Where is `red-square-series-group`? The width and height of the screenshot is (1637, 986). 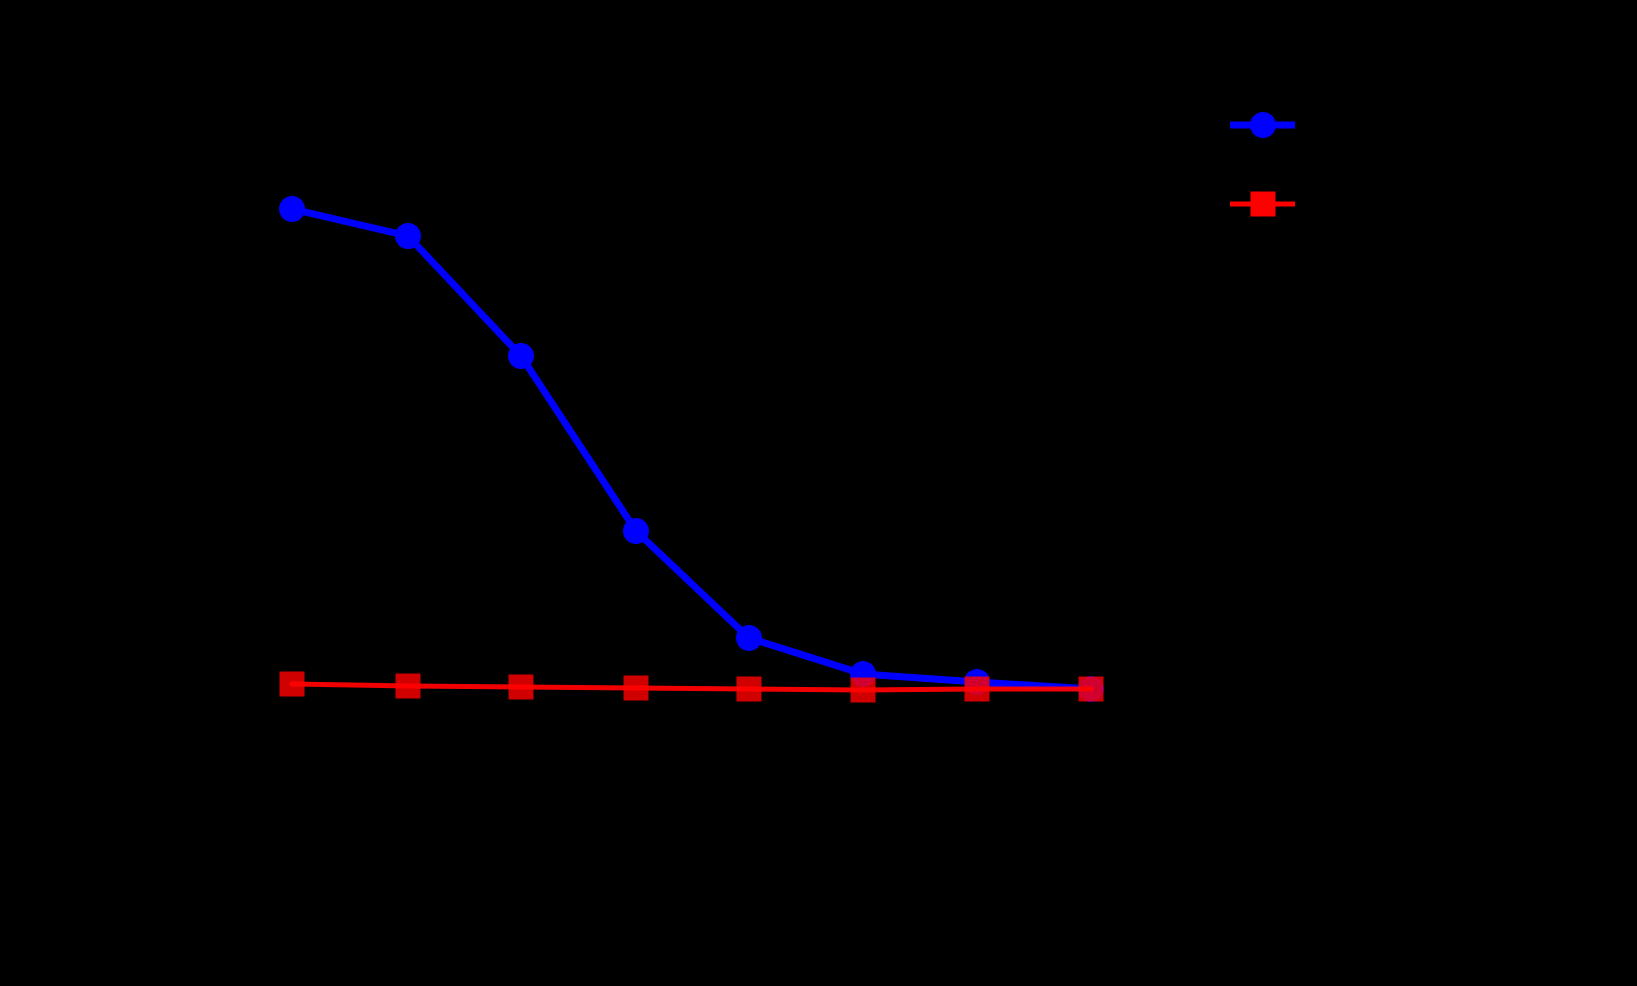 red-square-series-group is located at coordinates (691, 687).